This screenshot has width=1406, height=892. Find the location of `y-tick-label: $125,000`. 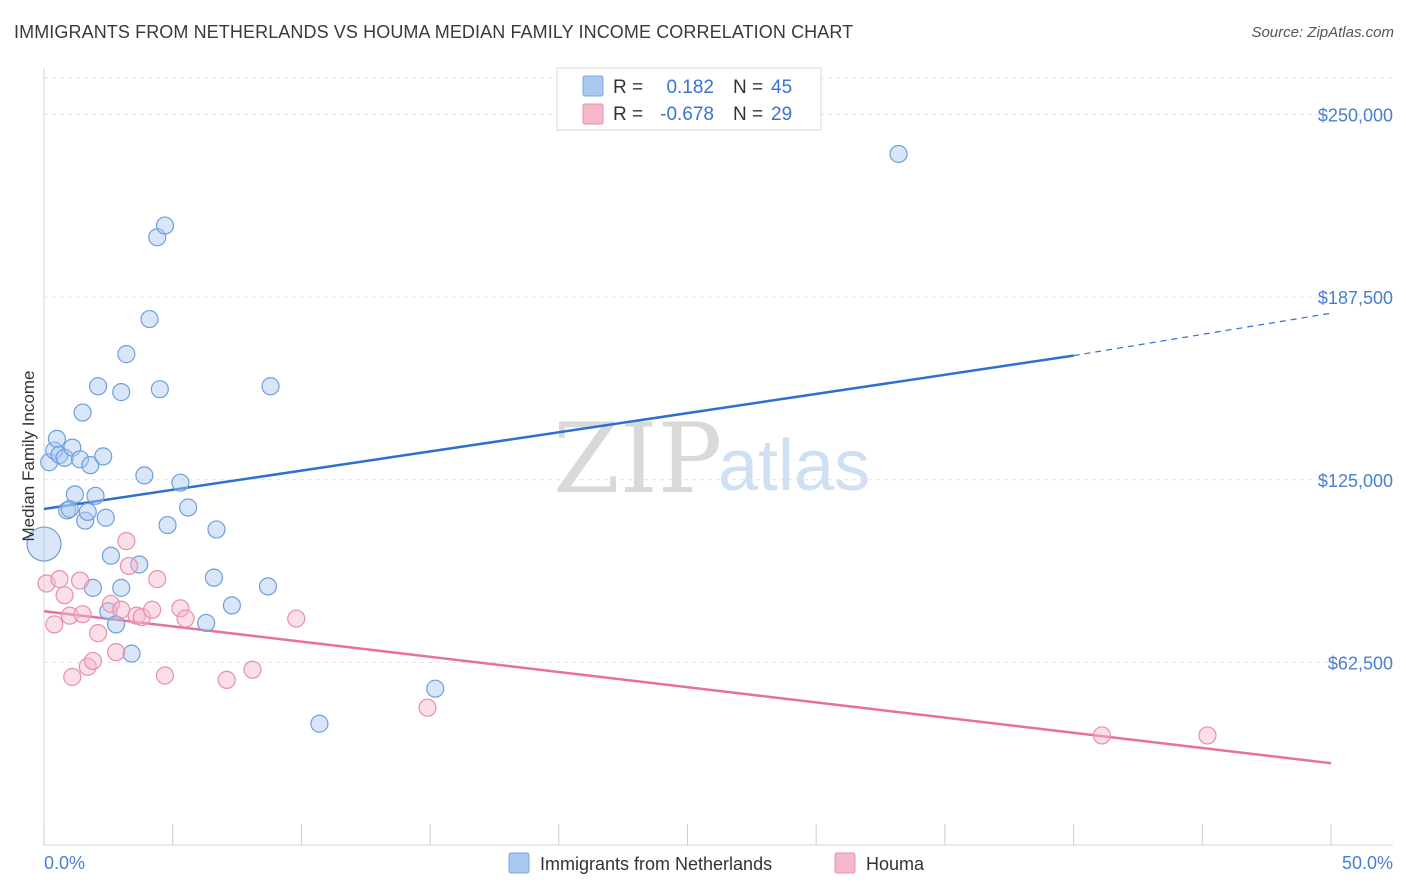

y-tick-label: $125,000 is located at coordinates (1355, 481).